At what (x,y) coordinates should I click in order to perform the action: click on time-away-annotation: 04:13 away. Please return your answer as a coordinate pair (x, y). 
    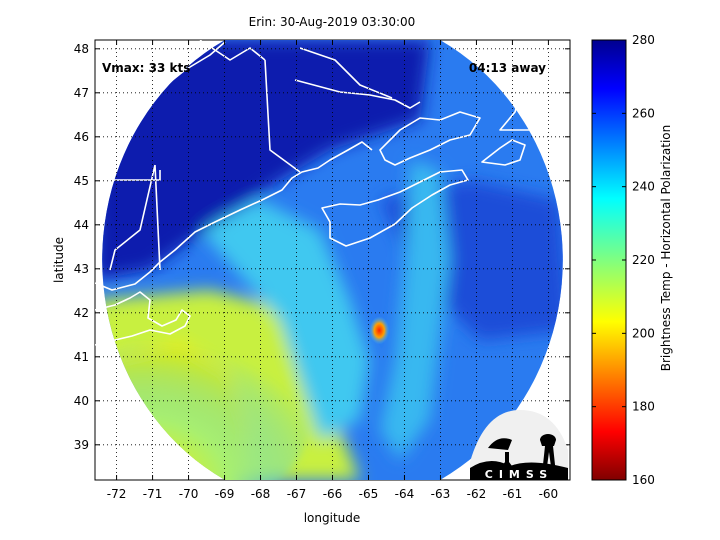
    Looking at the image, I should click on (507, 68).